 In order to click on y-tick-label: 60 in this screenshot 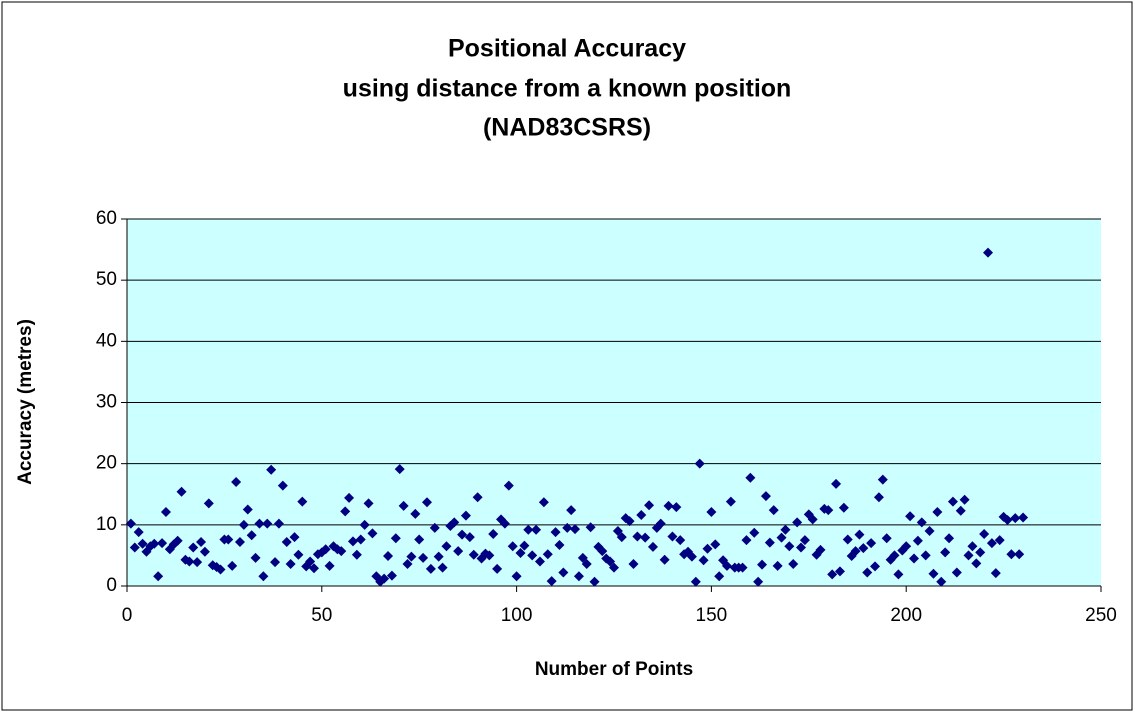, I will do `click(106, 218)`.